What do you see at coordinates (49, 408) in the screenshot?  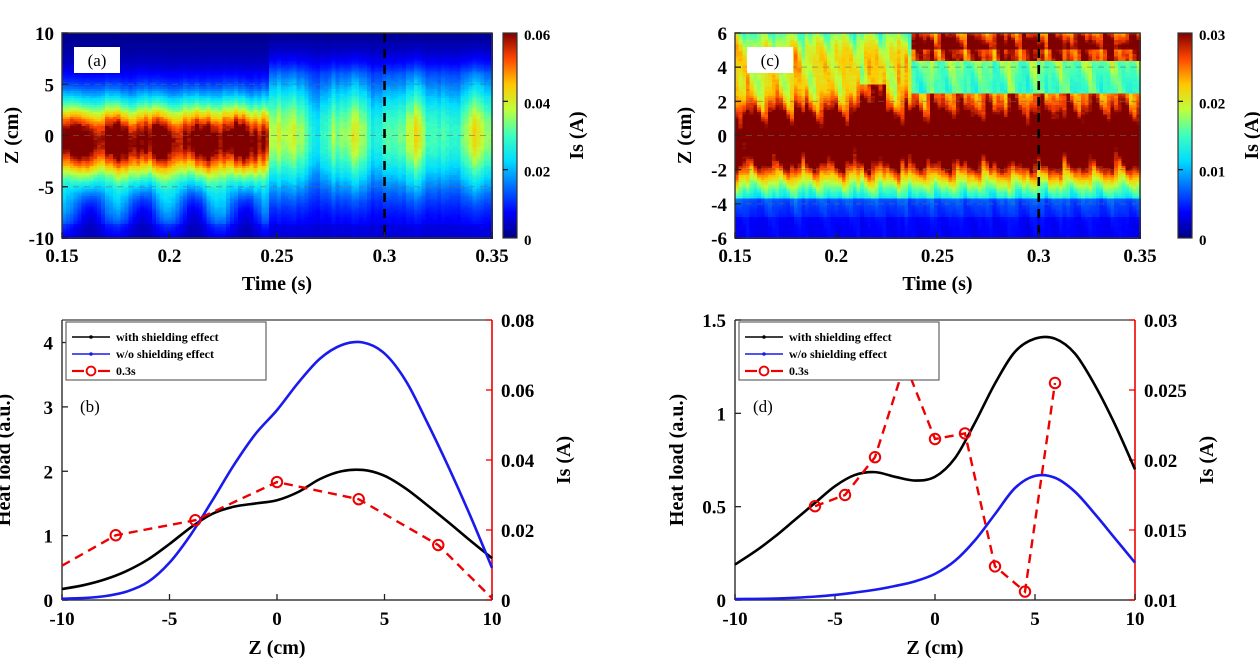 I see `y-tick-label: 3` at bounding box center [49, 408].